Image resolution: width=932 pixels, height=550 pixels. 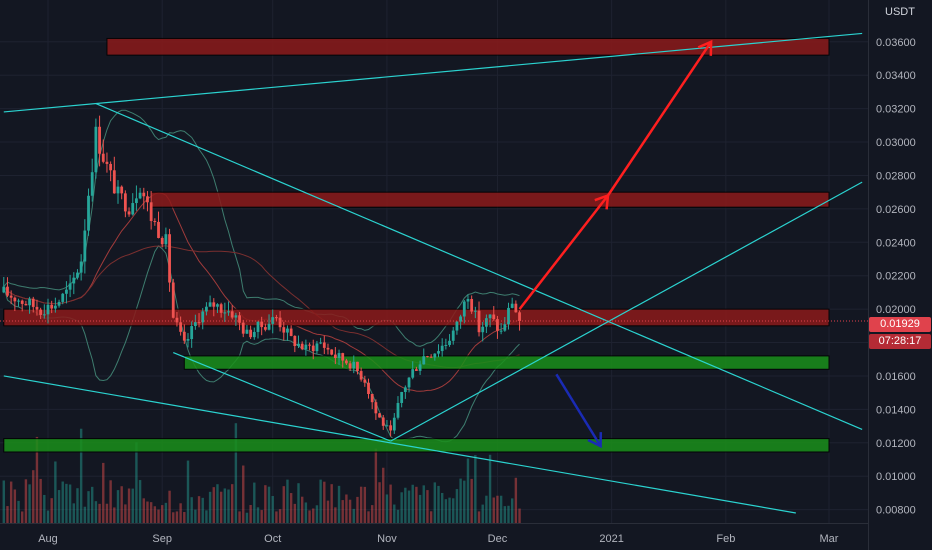 What do you see at coordinates (896, 444) in the screenshot?
I see `price-axis-tick-label: 0.01200` at bounding box center [896, 444].